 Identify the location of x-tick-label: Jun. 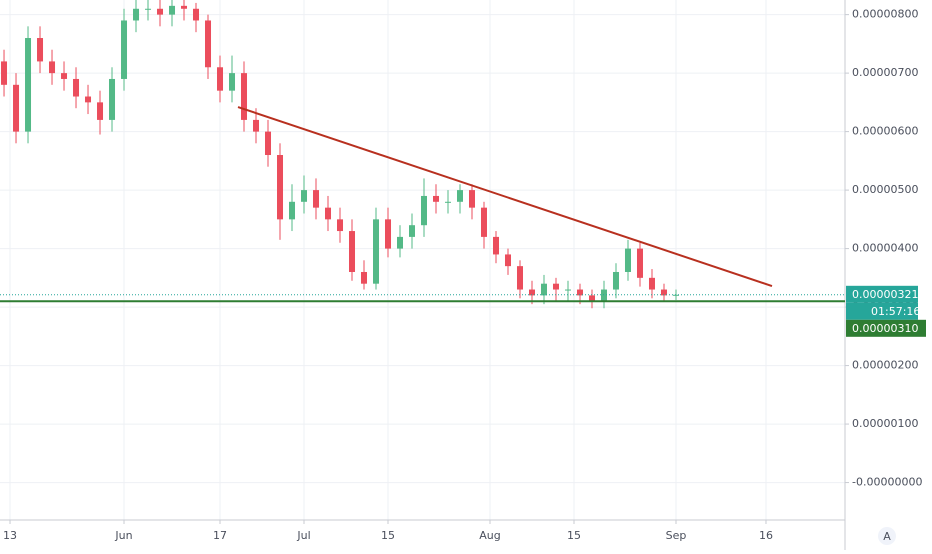
(123, 535).